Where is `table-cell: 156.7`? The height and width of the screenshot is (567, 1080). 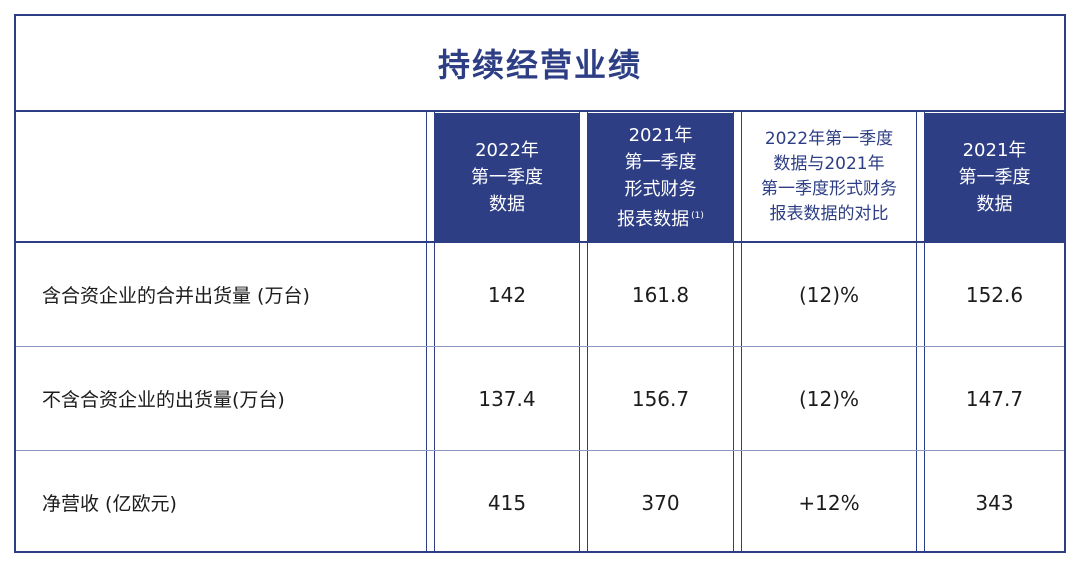 table-cell: 156.7 is located at coordinates (660, 398).